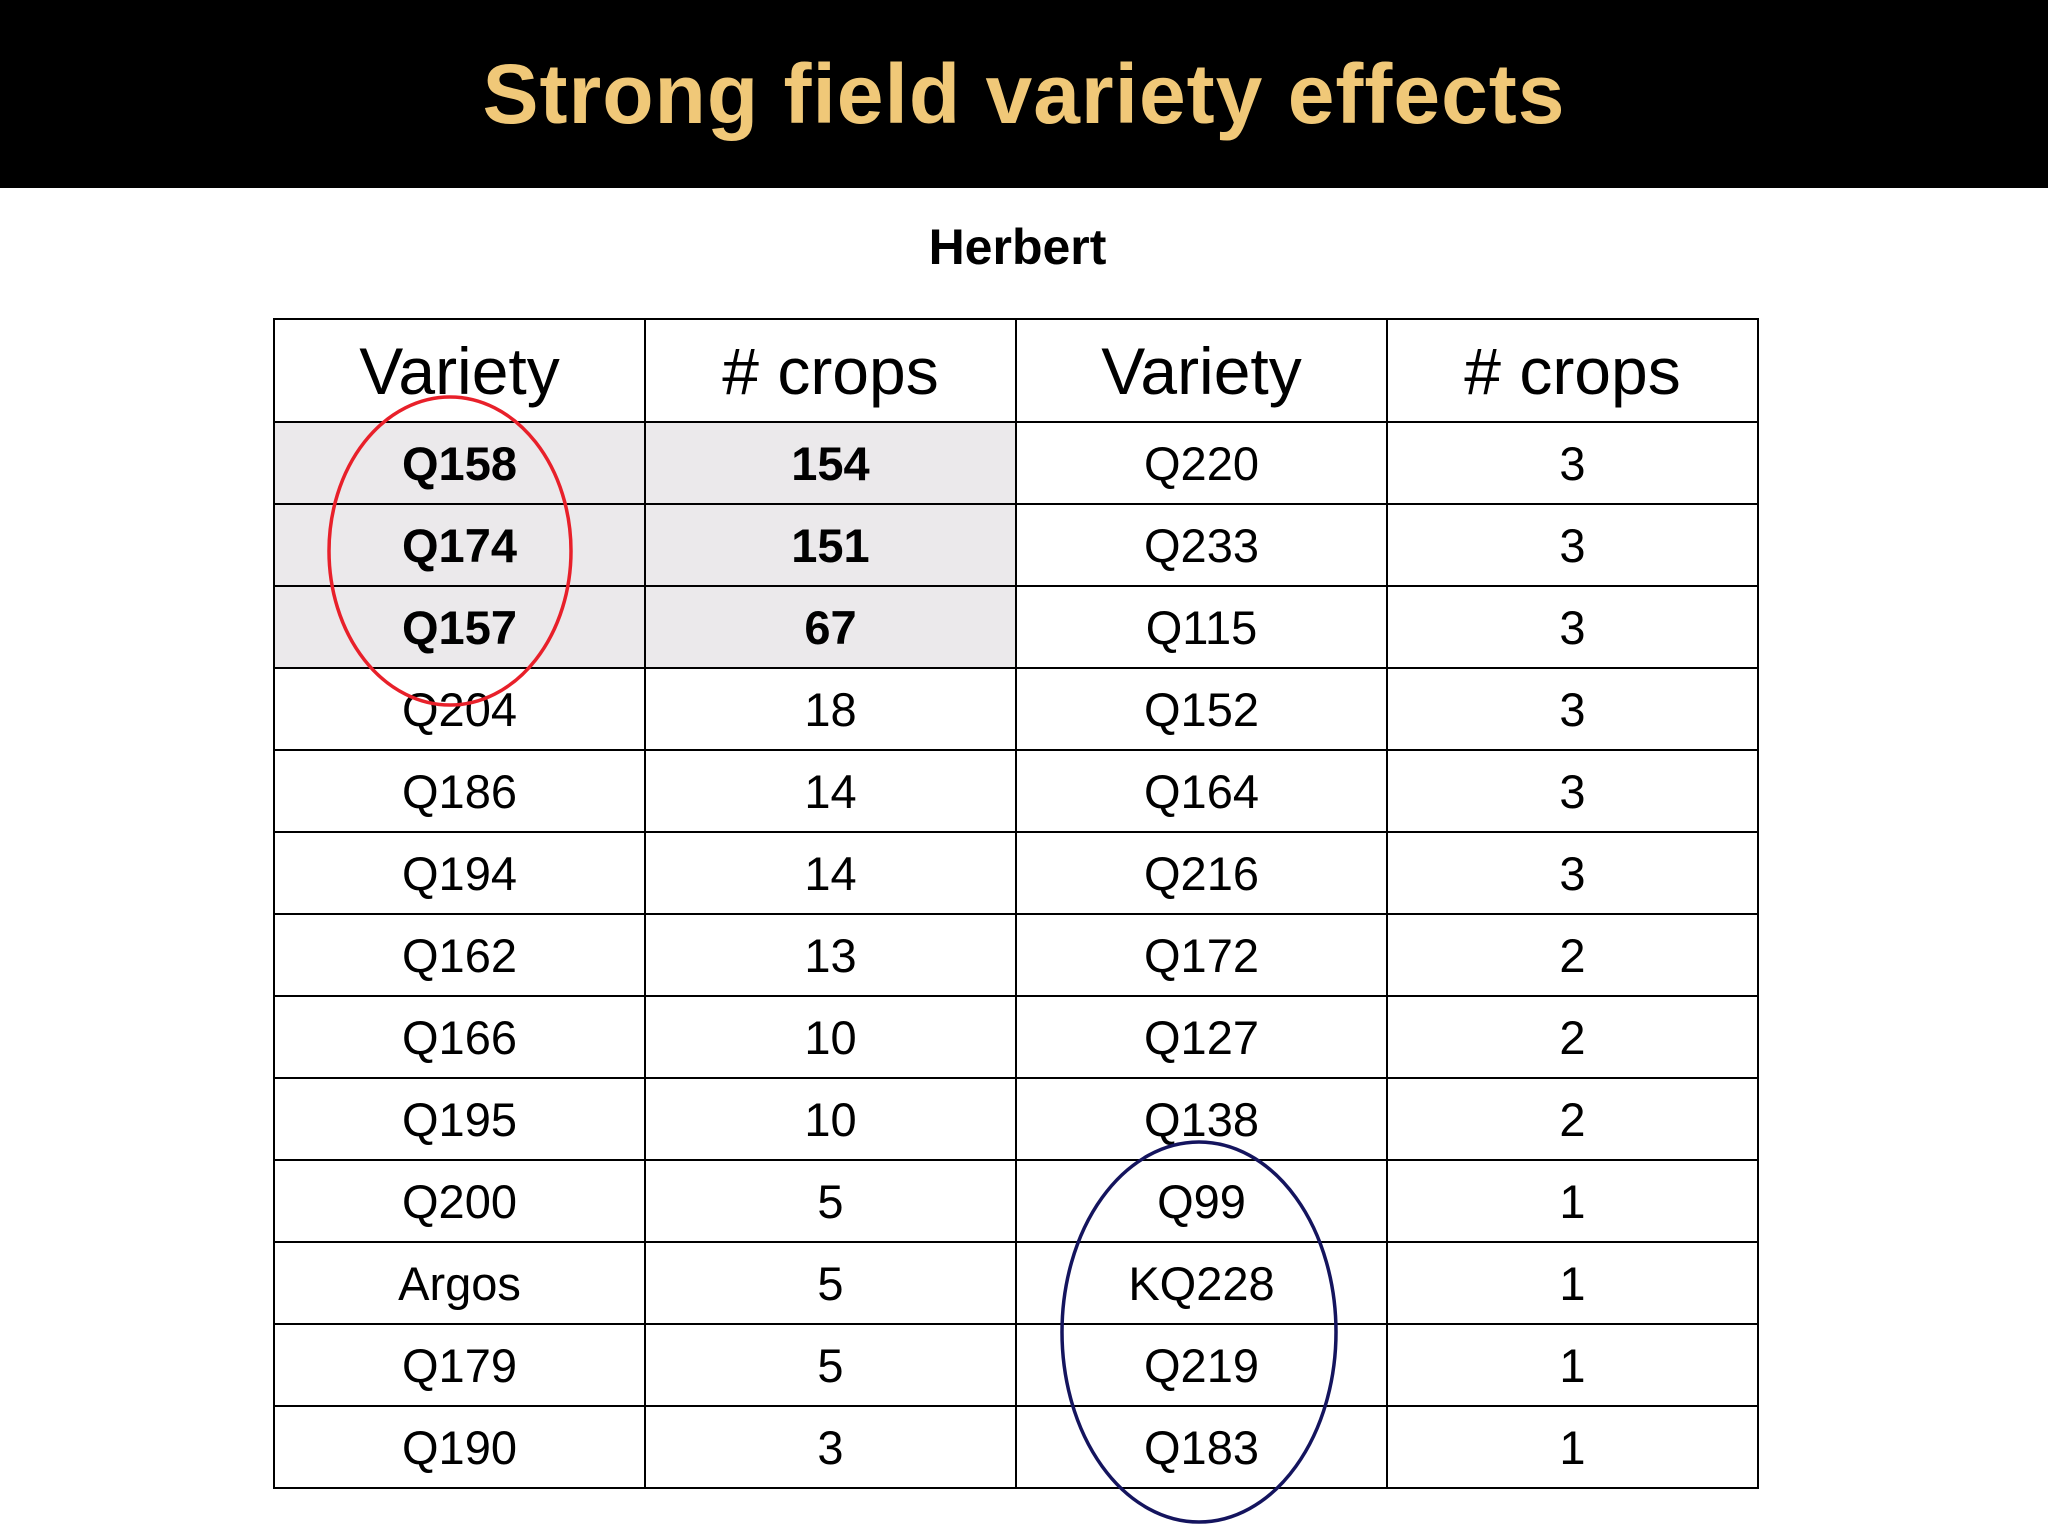 The width and height of the screenshot is (2048, 1536). What do you see at coordinates (459, 1365) in the screenshot?
I see `variety-cell: Q179` at bounding box center [459, 1365].